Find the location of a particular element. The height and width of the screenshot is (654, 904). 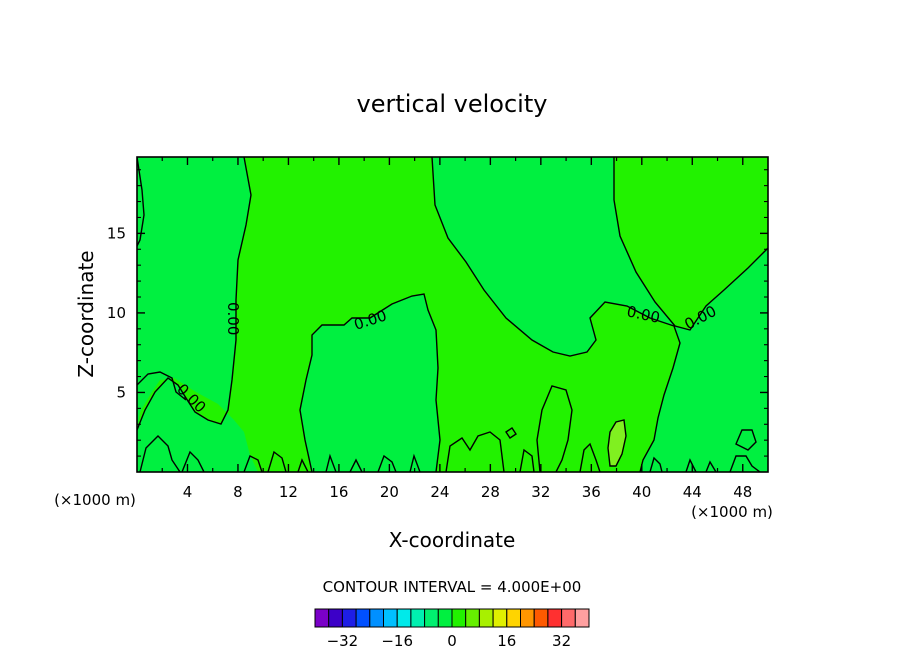

colorbar-tick-label: 32 is located at coordinates (561, 641).